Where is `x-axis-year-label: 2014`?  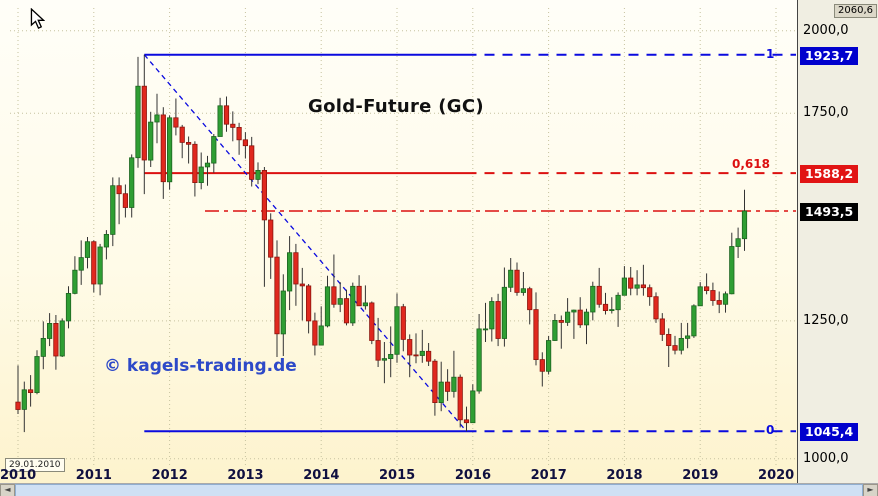
x-axis-year-label: 2014 is located at coordinates (321, 475).